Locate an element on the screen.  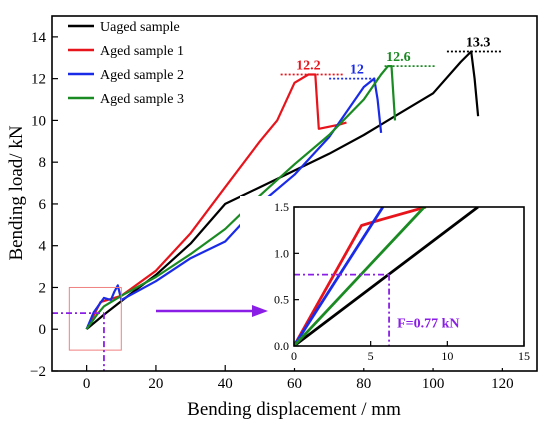
x-tick-label: 60 is located at coordinates (294, 384).